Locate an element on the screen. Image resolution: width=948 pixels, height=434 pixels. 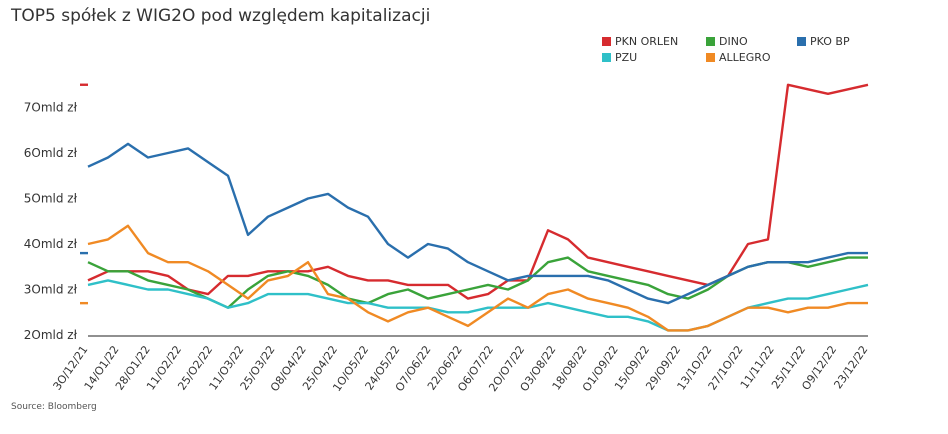
legend-item: DINO is located at coordinates (727, 41).